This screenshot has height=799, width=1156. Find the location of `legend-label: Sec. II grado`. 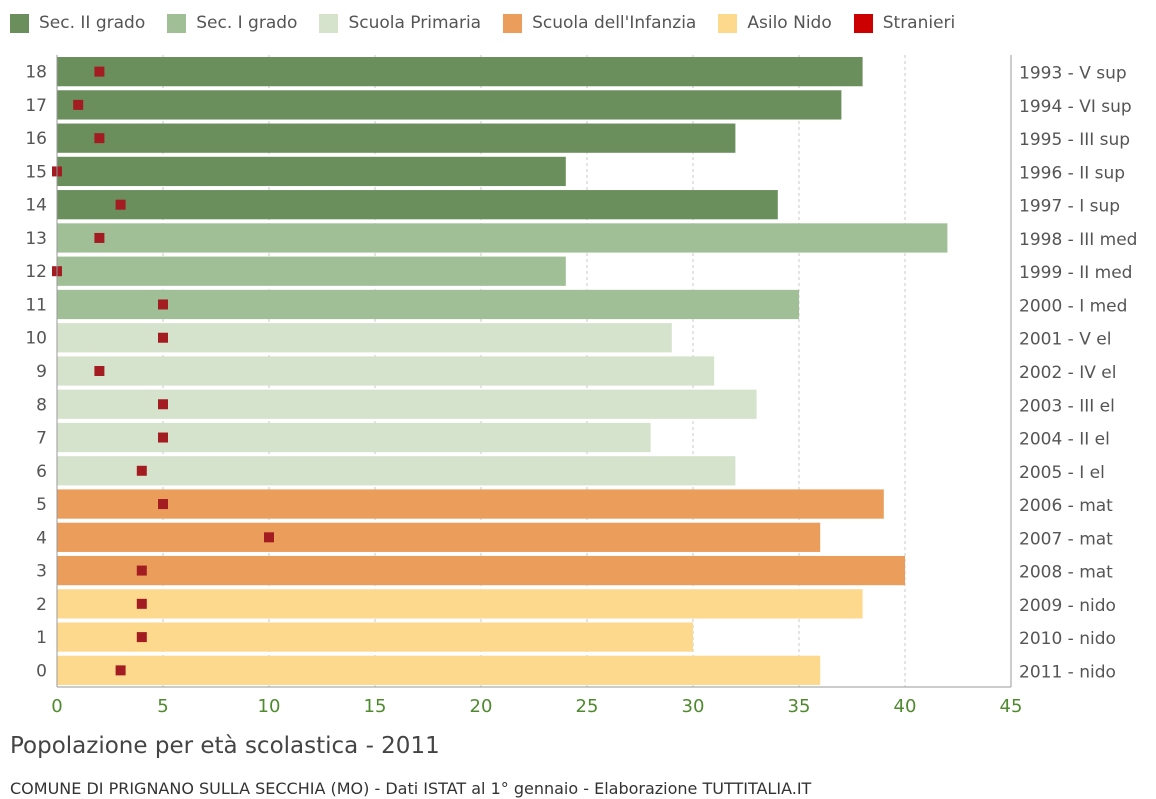

legend-label: Sec. II grado is located at coordinates (92, 23).